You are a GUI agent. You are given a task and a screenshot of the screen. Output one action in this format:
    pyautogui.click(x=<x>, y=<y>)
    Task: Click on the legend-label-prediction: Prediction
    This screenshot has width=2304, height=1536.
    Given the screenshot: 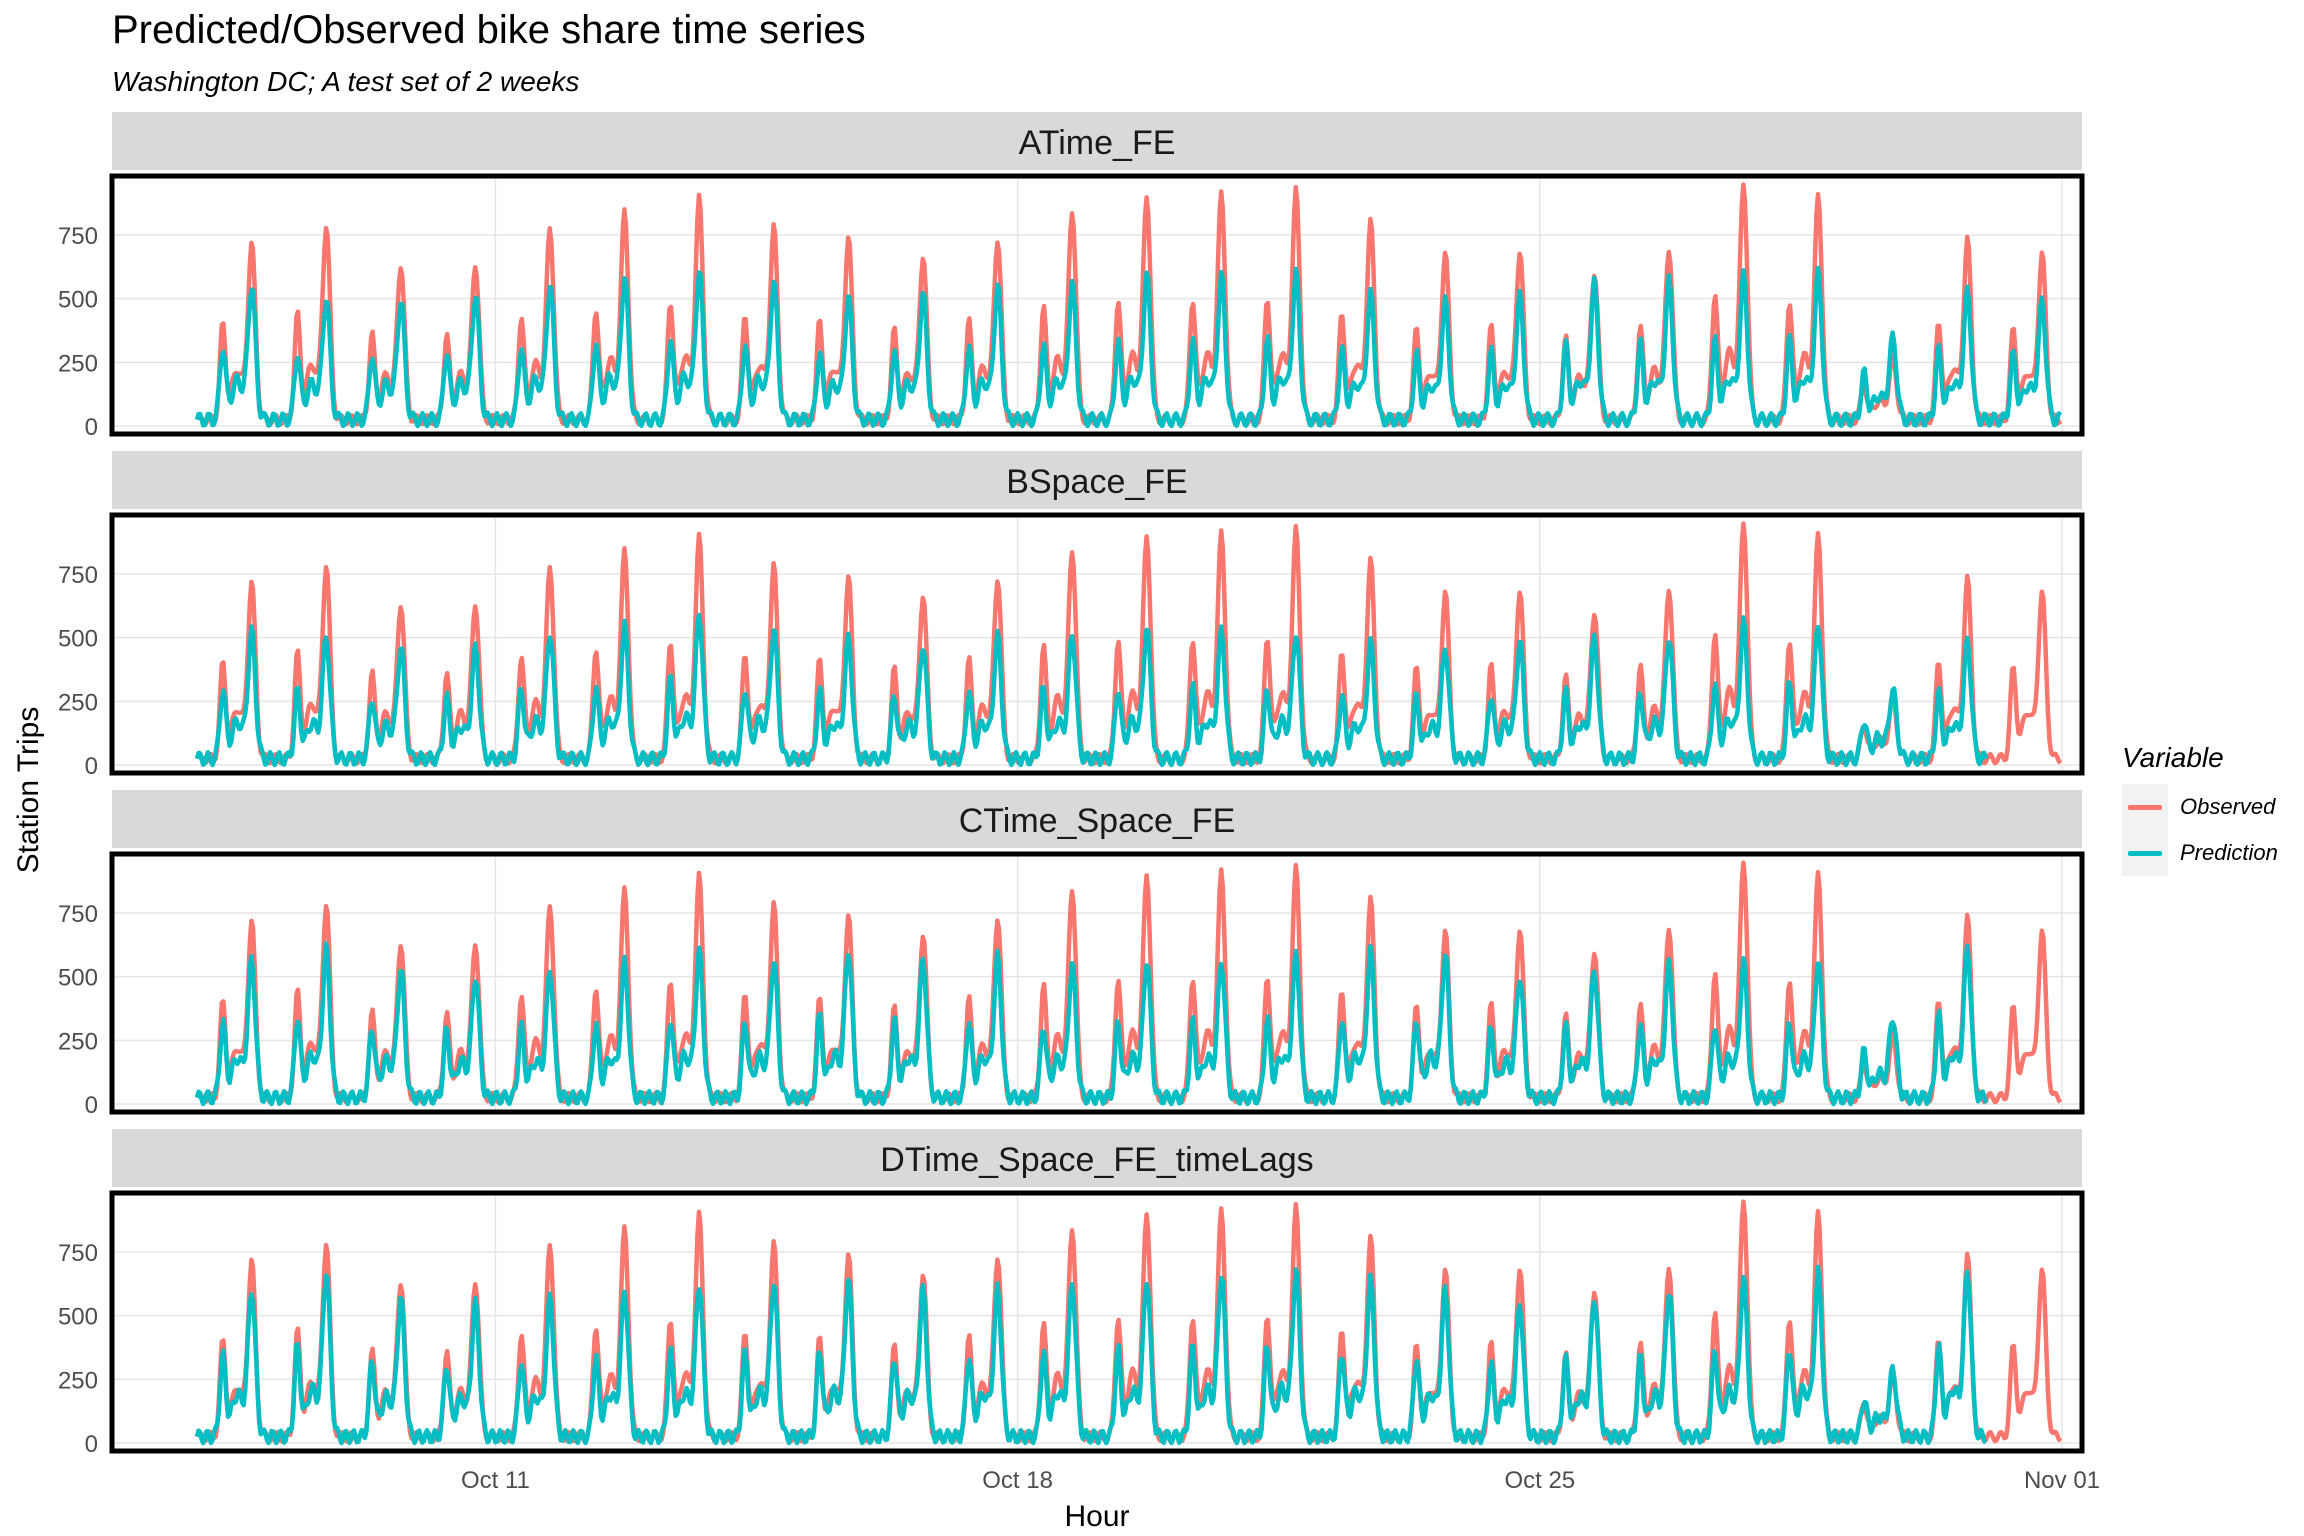 What is the action you would take?
    pyautogui.click(x=2229, y=852)
    